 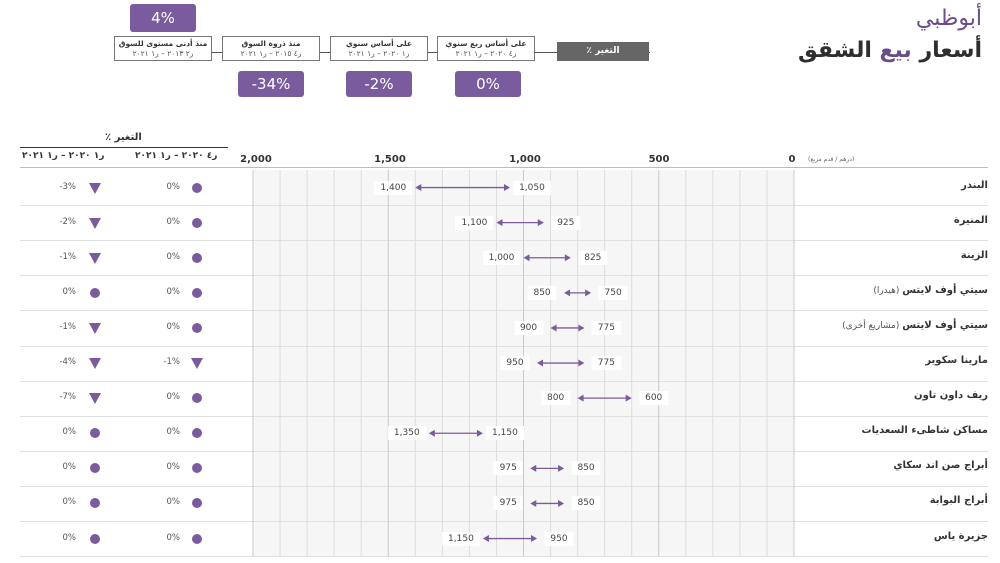 What do you see at coordinates (659, 159) in the screenshot?
I see `axis-tick: 500` at bounding box center [659, 159].